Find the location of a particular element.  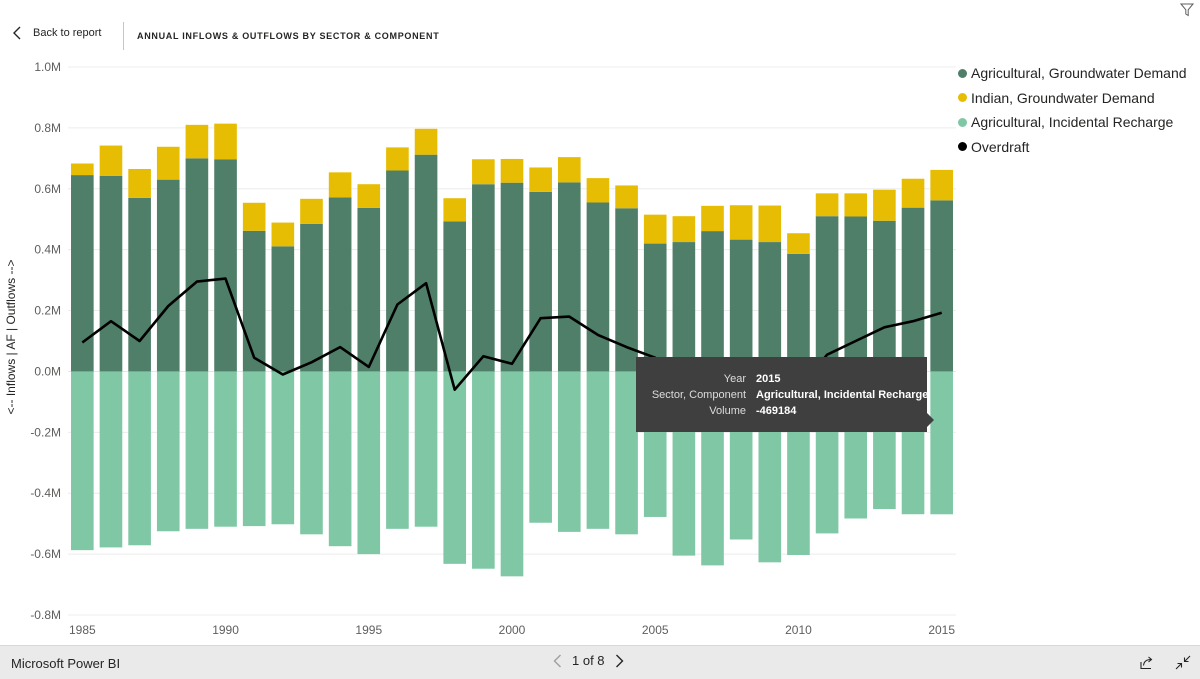

chevron-left-icon is located at coordinates (557, 661).